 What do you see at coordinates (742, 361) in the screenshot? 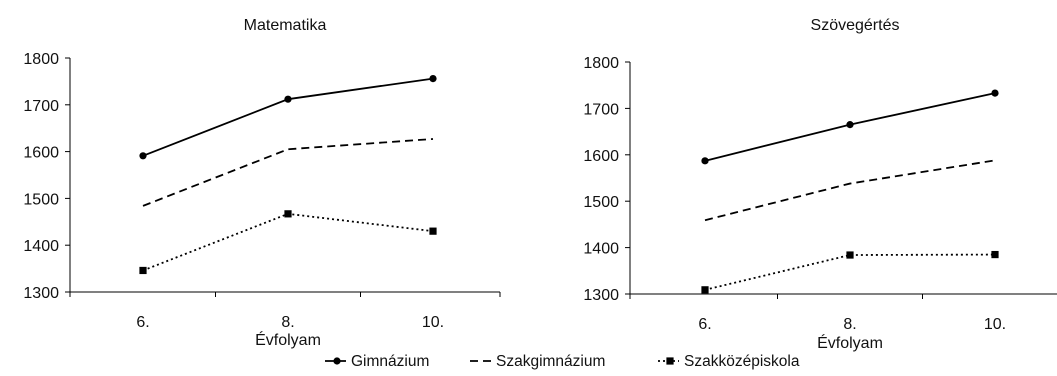
I see `legend-label: Szakközépiskola` at bounding box center [742, 361].